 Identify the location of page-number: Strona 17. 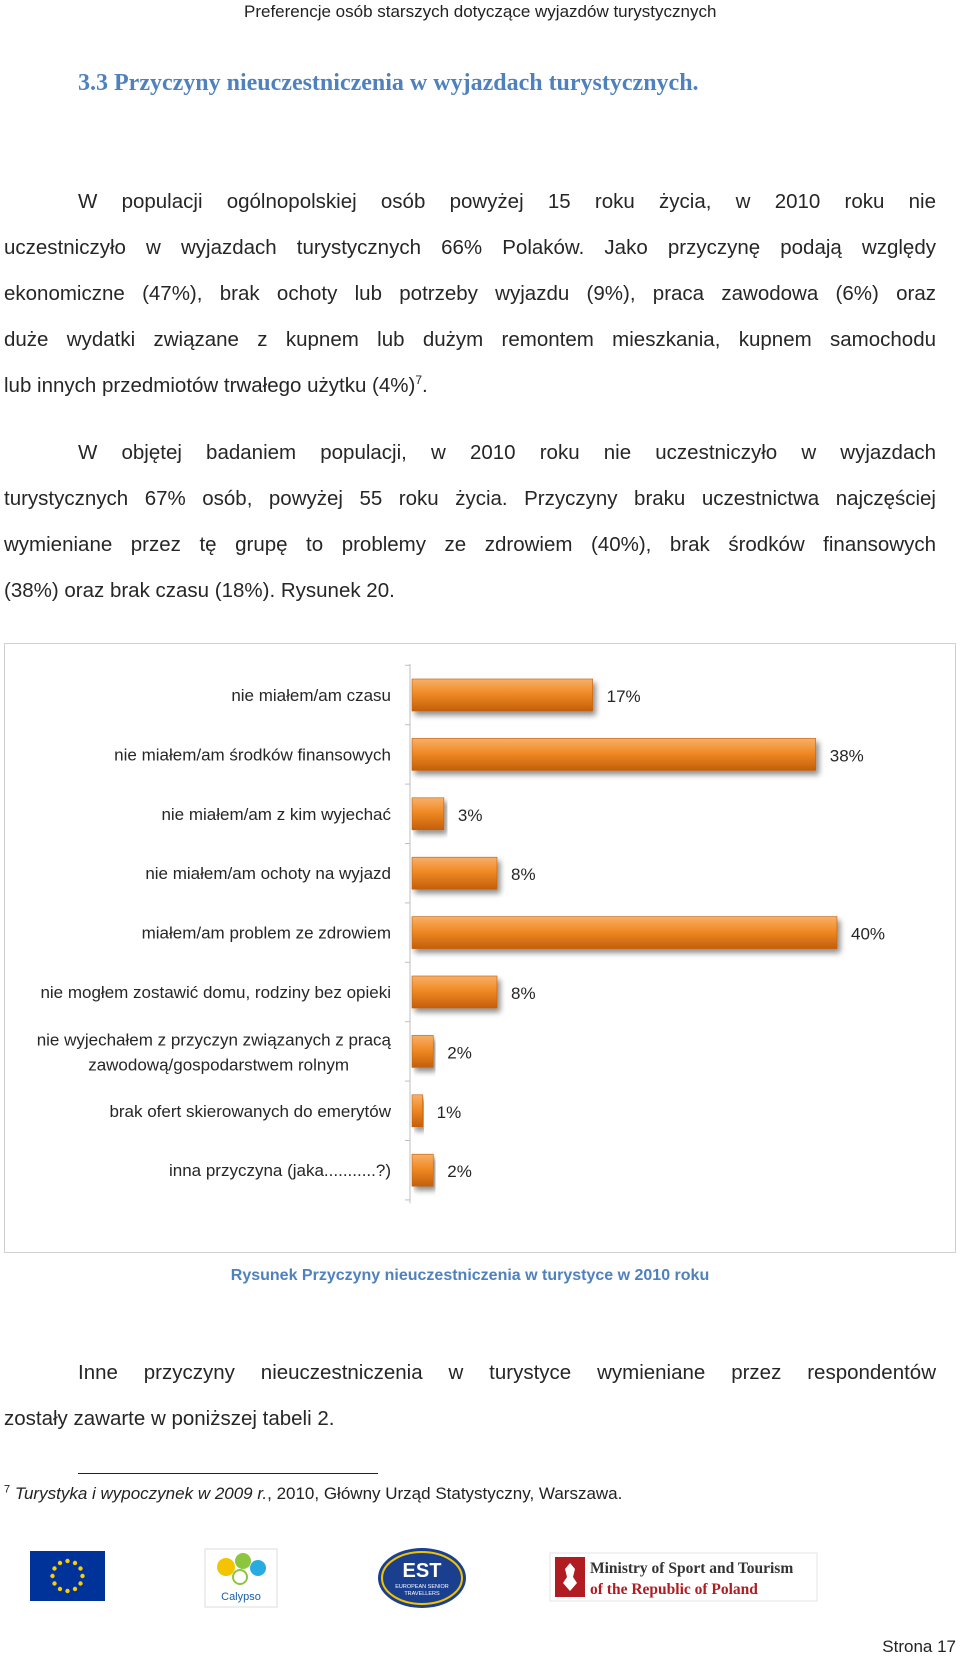
(919, 1646).